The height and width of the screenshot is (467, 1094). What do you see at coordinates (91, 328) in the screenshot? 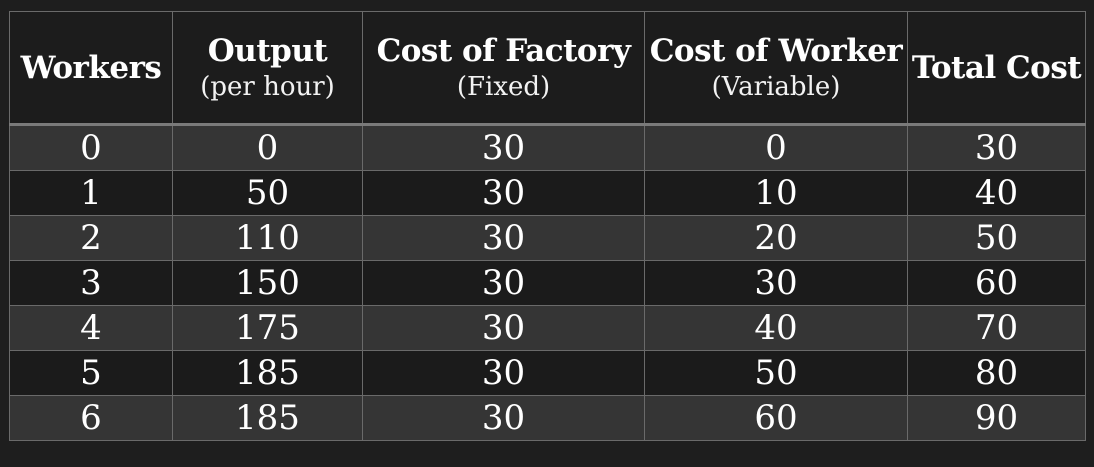
I see `cell-workers: 4` at bounding box center [91, 328].